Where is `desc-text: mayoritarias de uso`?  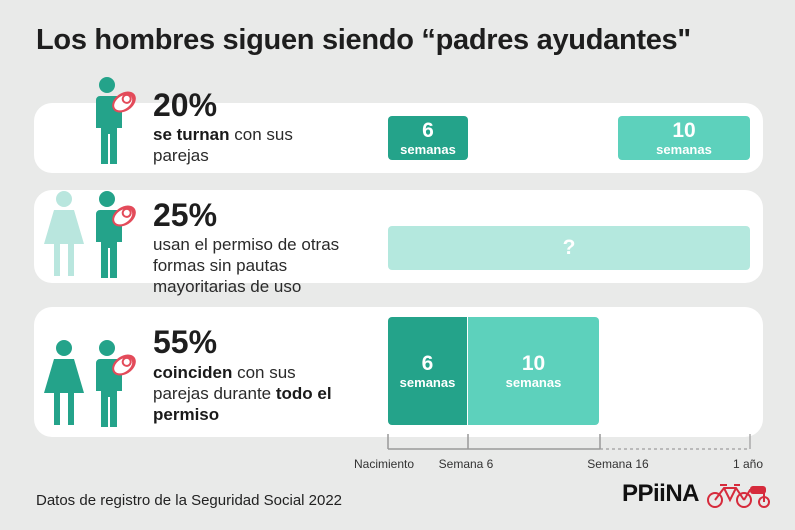 desc-text: mayoritarias de uso is located at coordinates (227, 286).